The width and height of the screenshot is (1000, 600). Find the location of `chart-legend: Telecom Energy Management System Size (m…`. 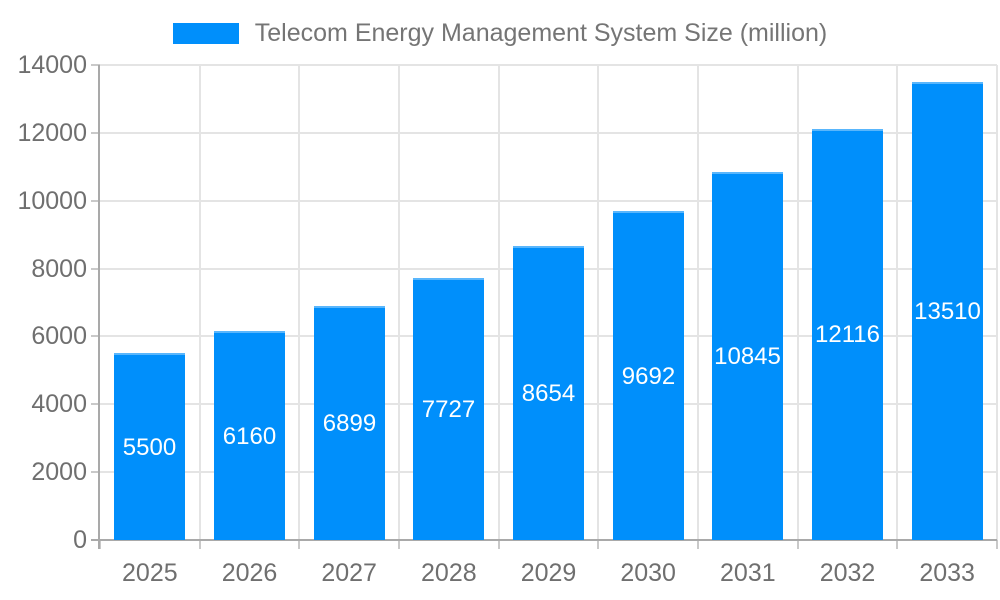

chart-legend: Telecom Energy Management System Size (m… is located at coordinates (500, 33).